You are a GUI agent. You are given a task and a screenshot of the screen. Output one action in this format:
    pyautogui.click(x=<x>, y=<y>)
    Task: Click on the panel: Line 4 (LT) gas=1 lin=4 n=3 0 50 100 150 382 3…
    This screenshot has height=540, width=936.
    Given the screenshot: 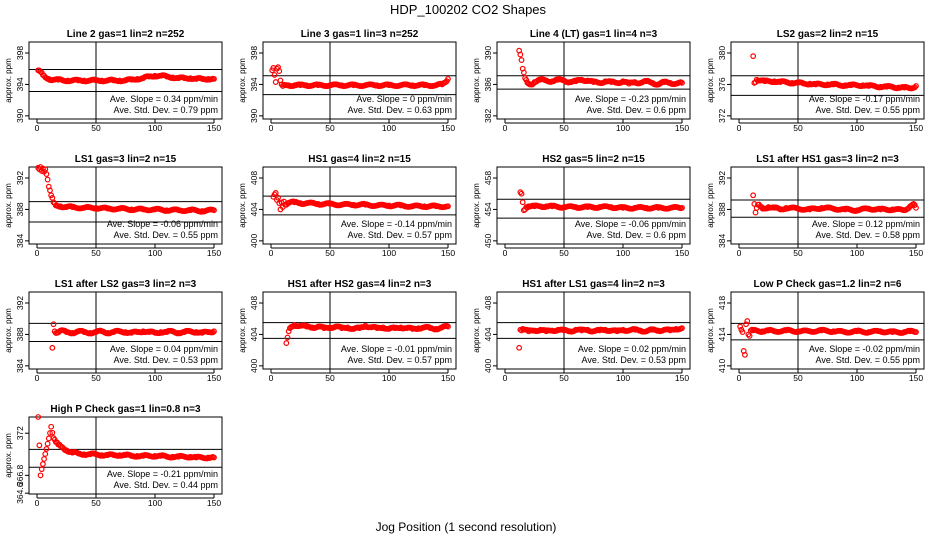 What is the action you would take?
    pyautogui.click(x=581, y=81)
    